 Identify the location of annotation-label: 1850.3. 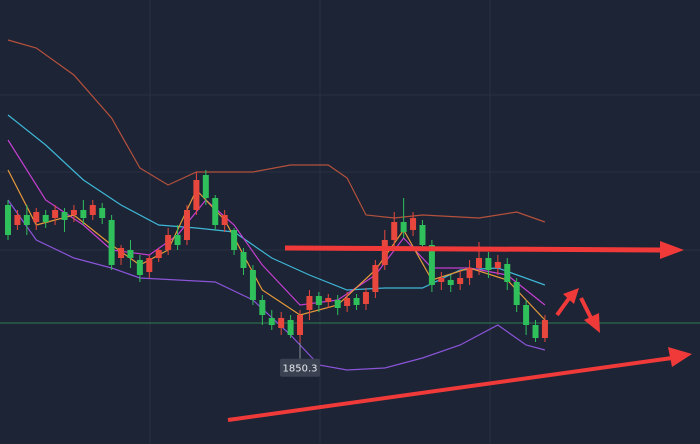
(300, 368).